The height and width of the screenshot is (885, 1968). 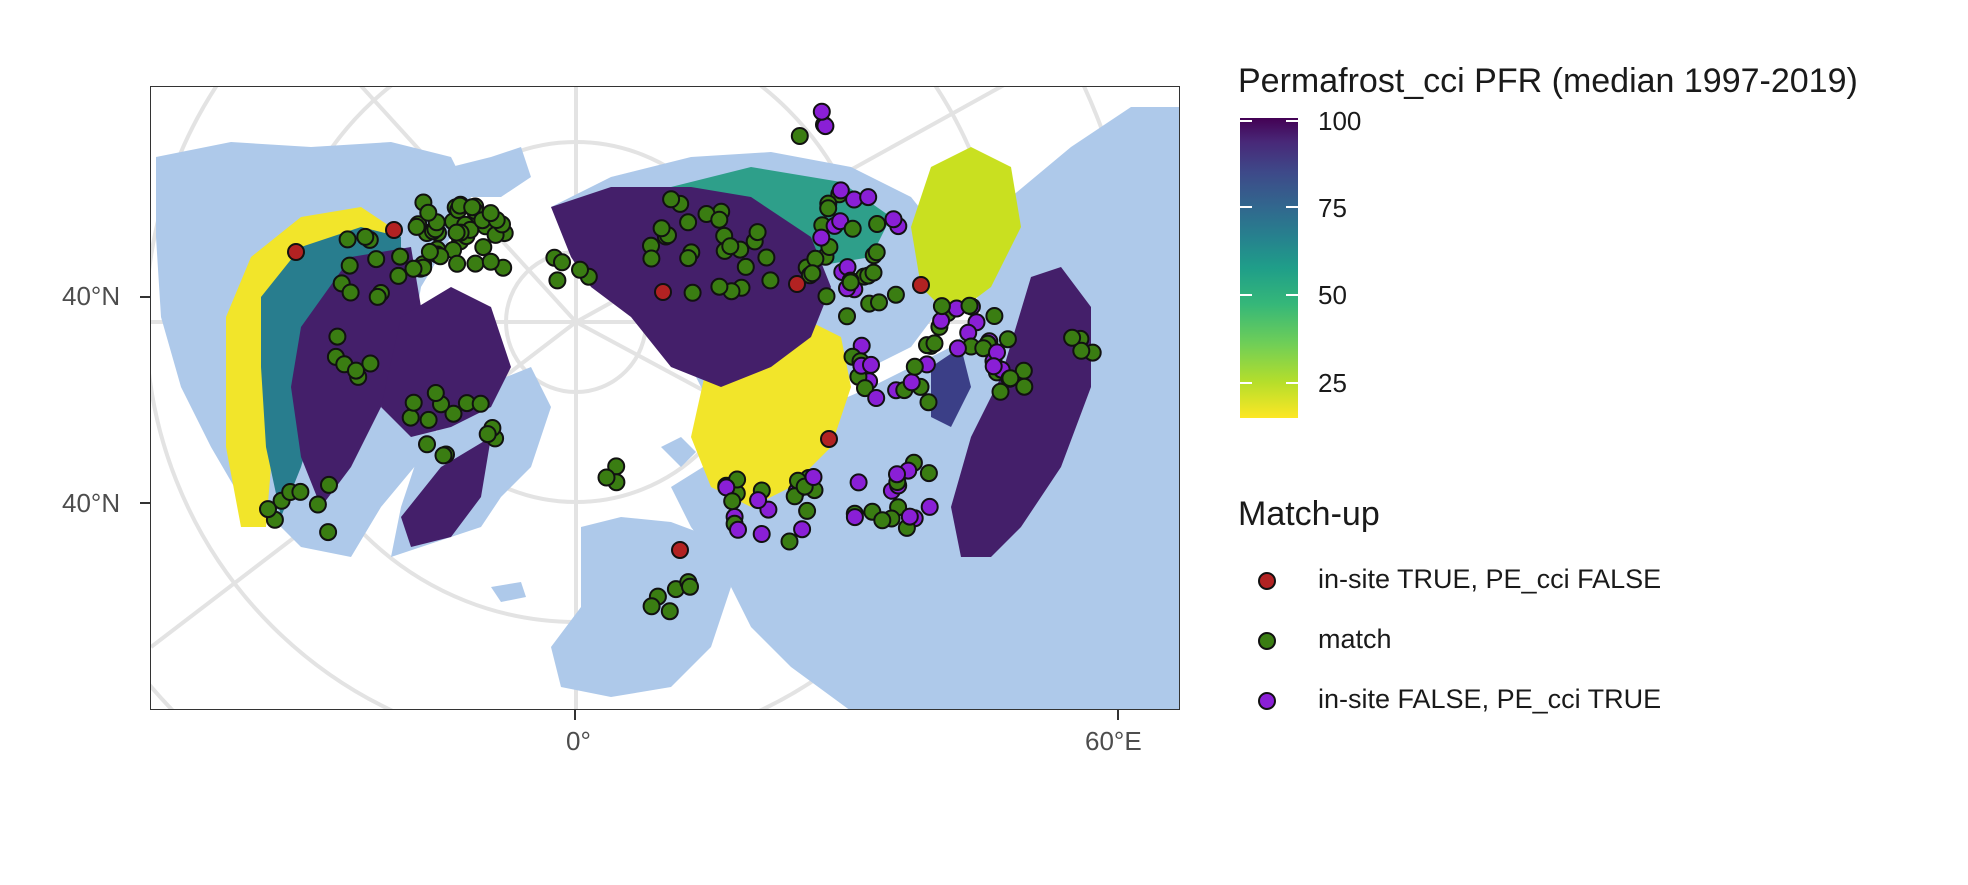 What do you see at coordinates (508, 592) in the screenshot?
I see `iceland-landmass` at bounding box center [508, 592].